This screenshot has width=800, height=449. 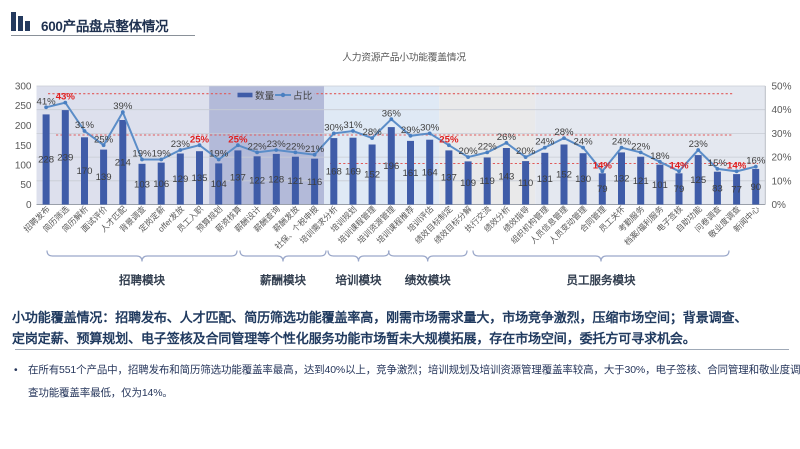 I want to click on svg-text: 129, so click(x=180, y=179).